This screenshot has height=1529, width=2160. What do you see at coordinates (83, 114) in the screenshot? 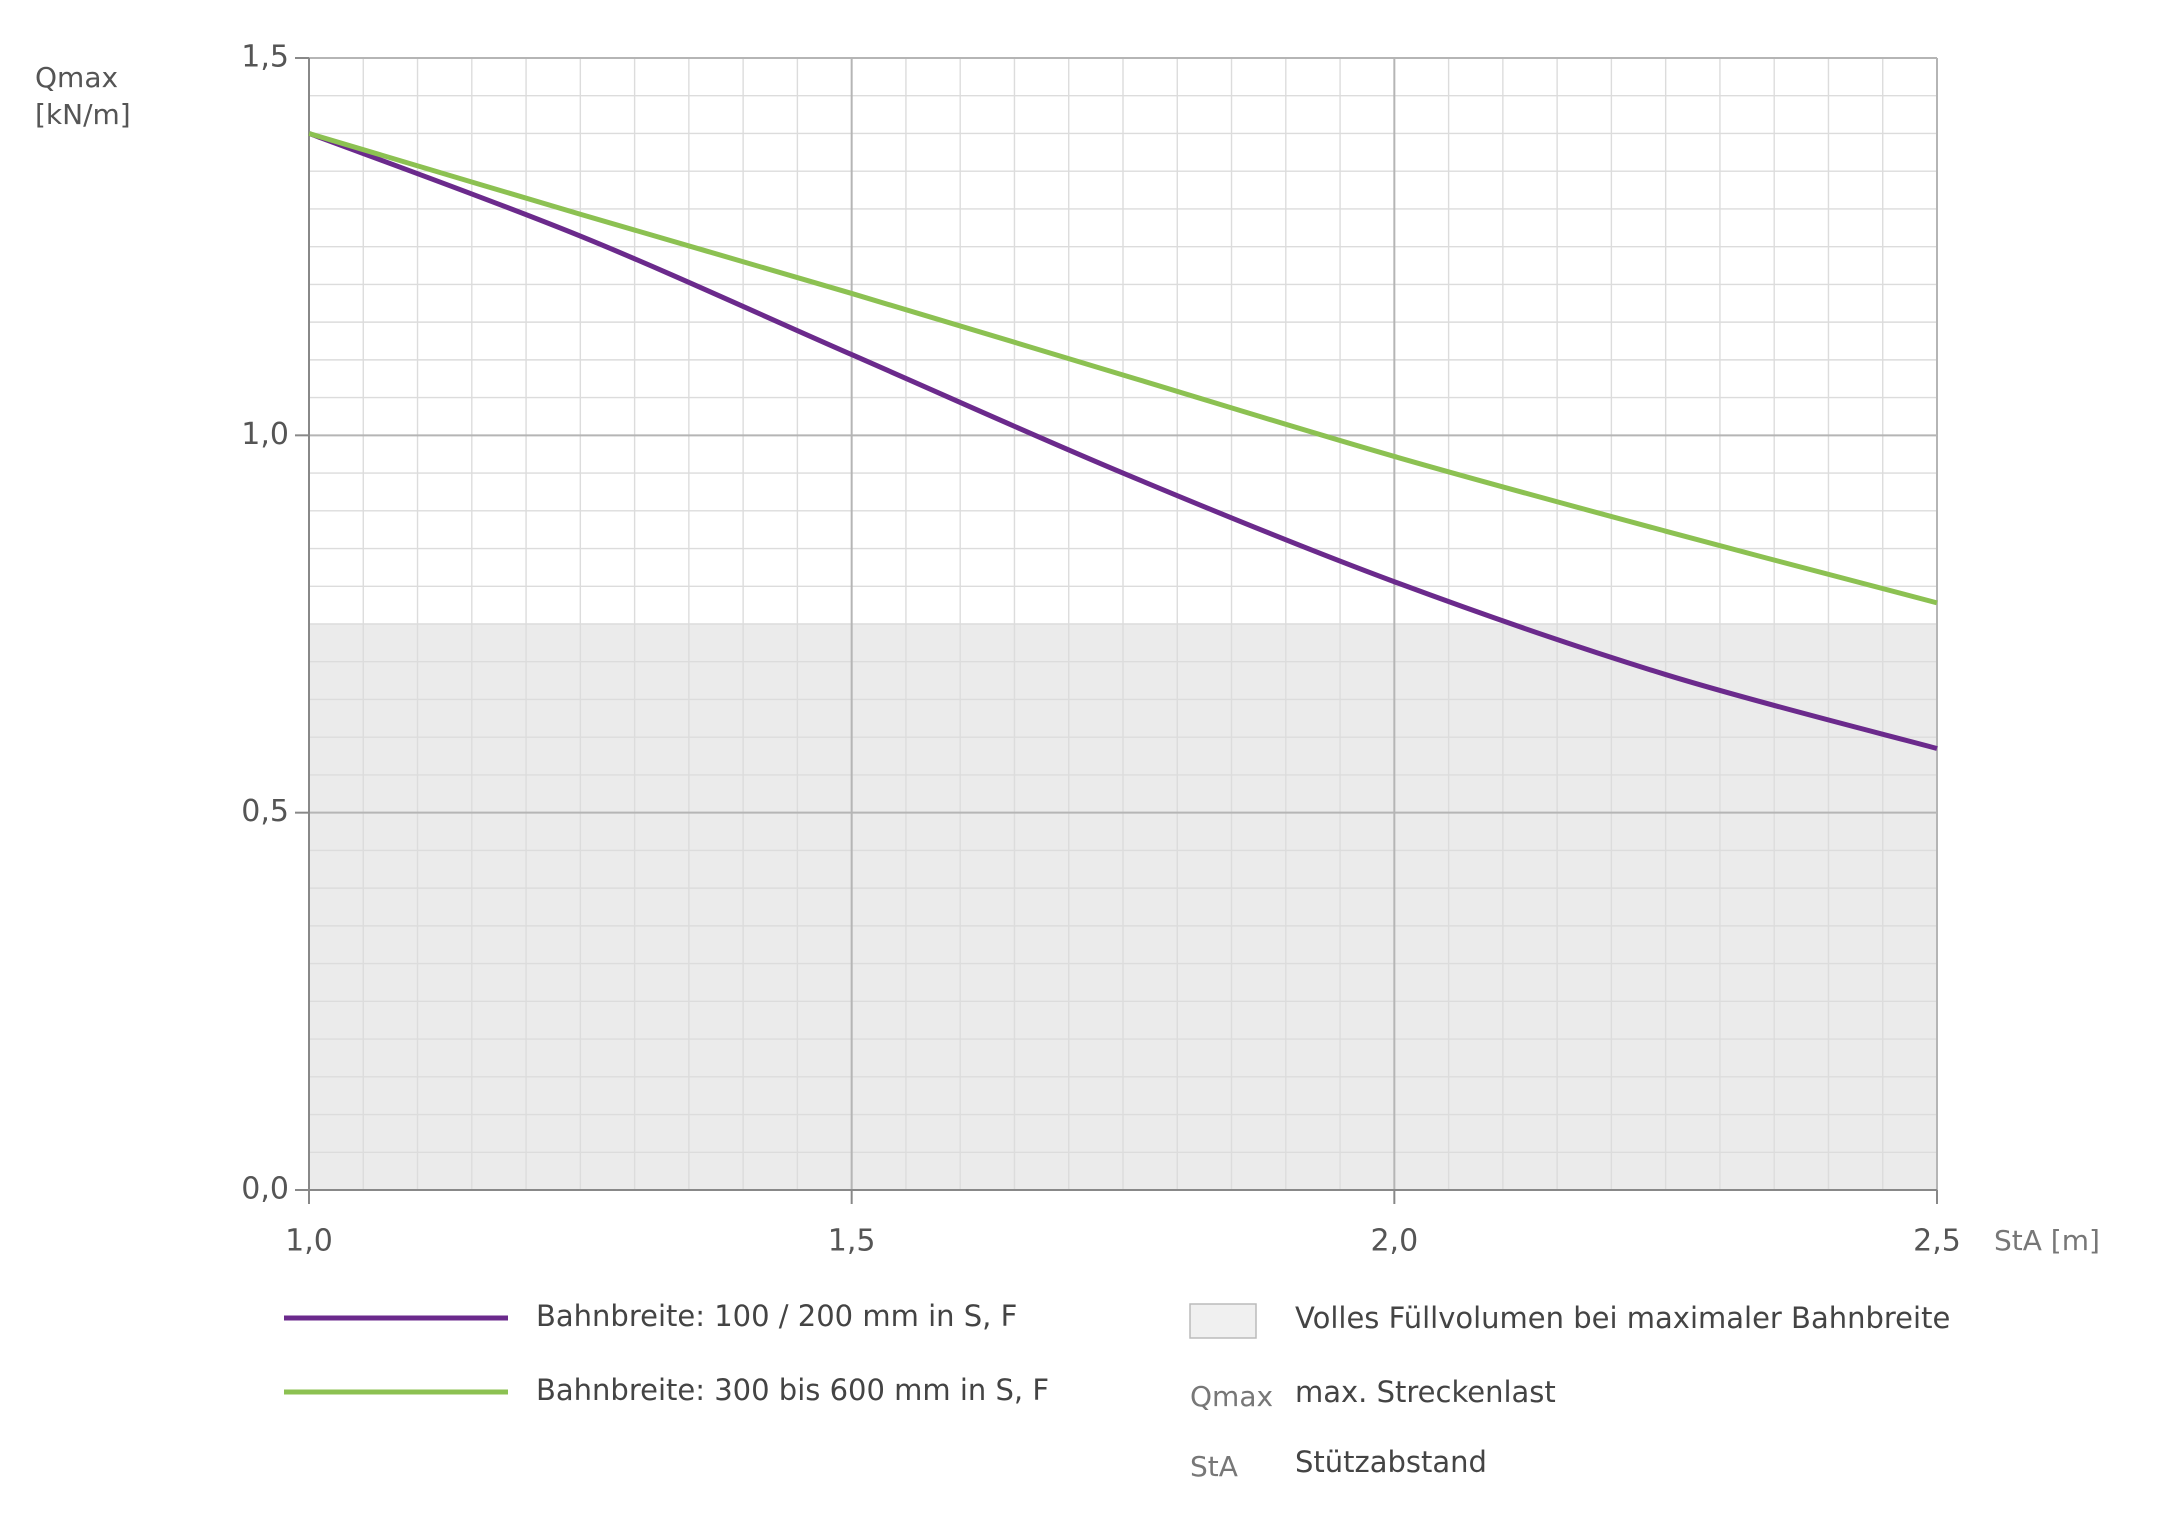
I see `y-axis-label: [kN/m]` at bounding box center [83, 114].